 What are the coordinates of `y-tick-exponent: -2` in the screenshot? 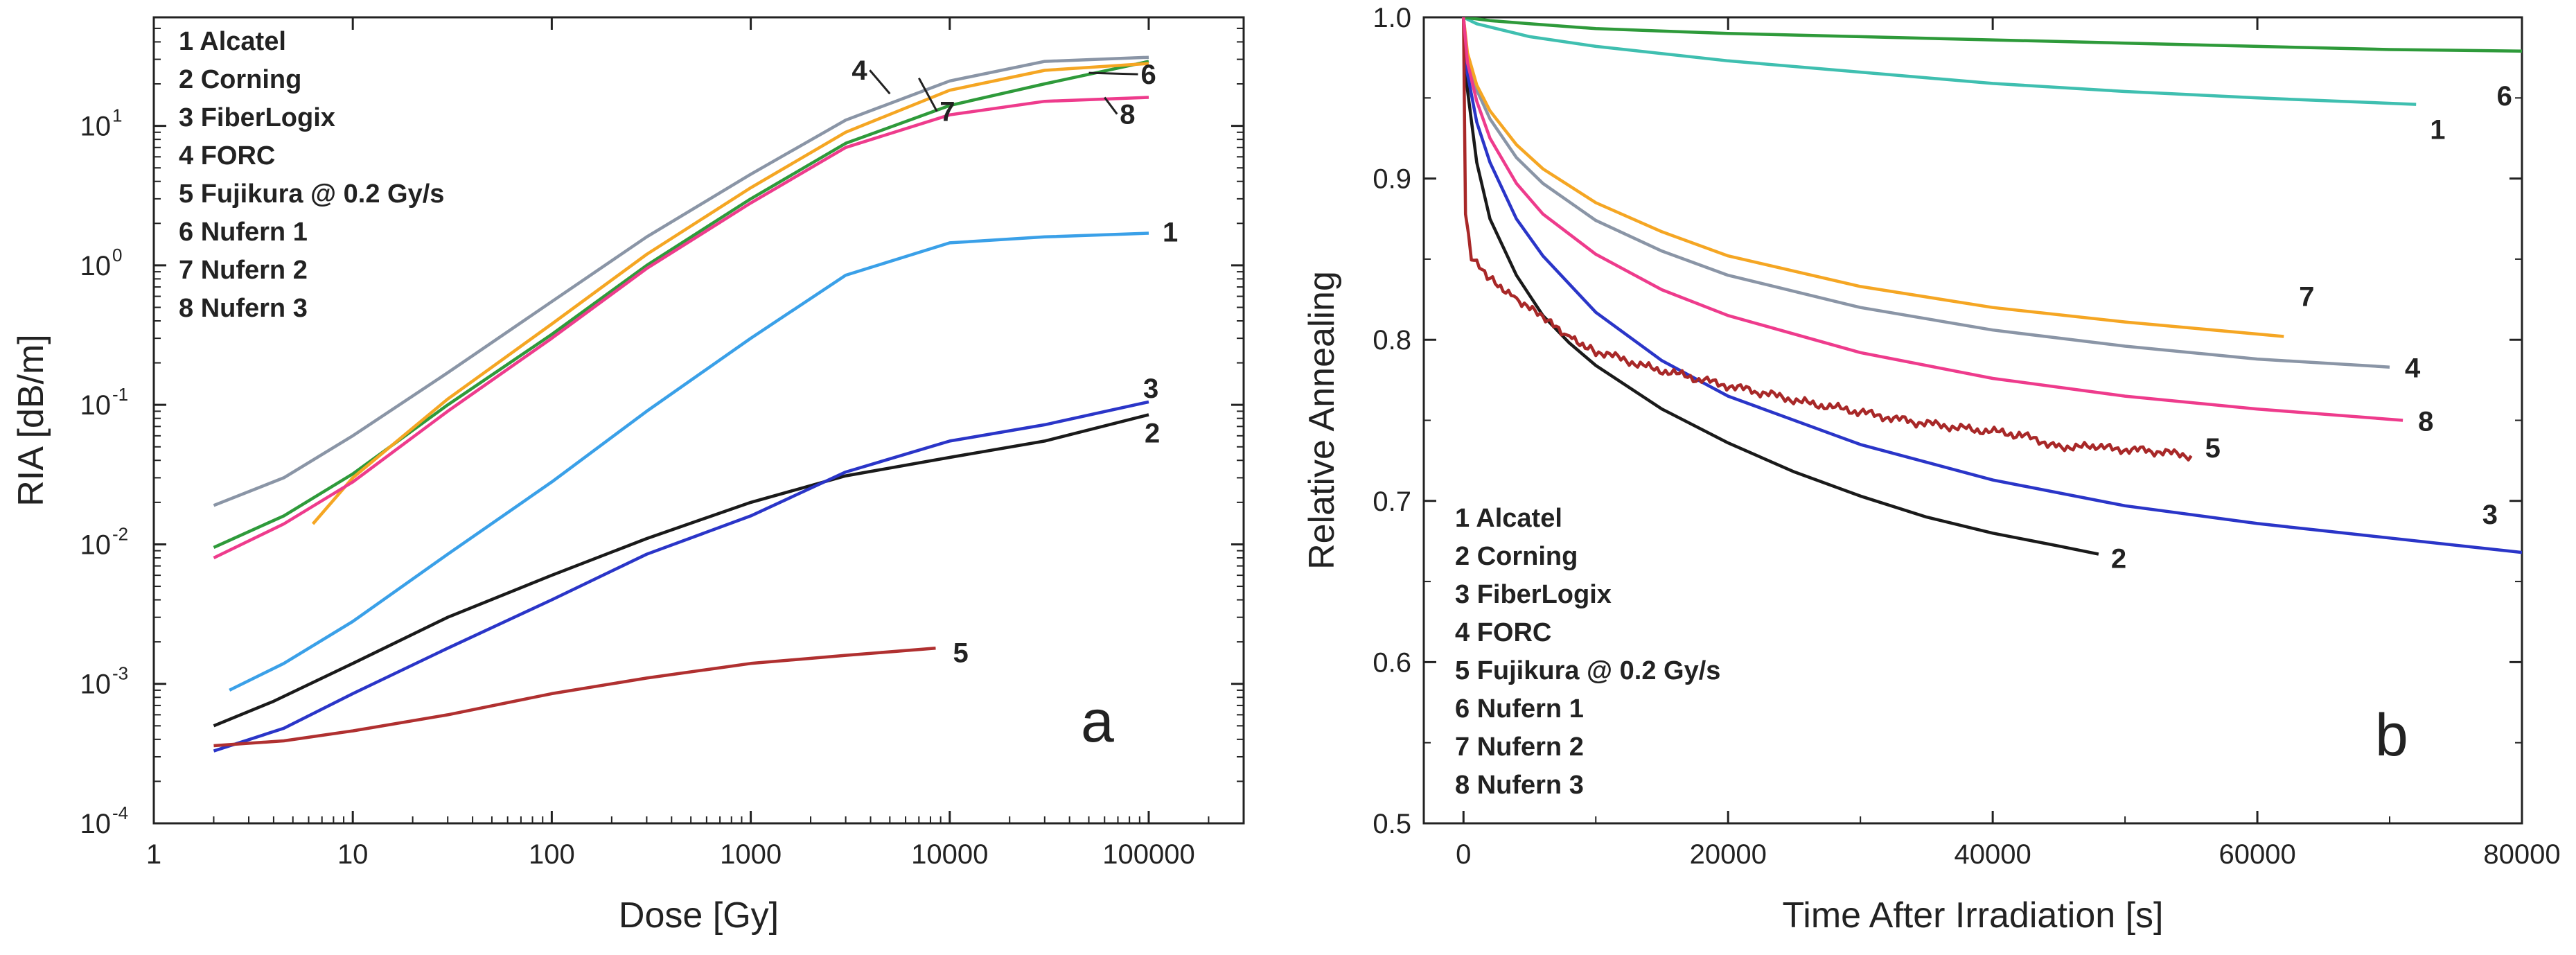 It's located at (120, 533).